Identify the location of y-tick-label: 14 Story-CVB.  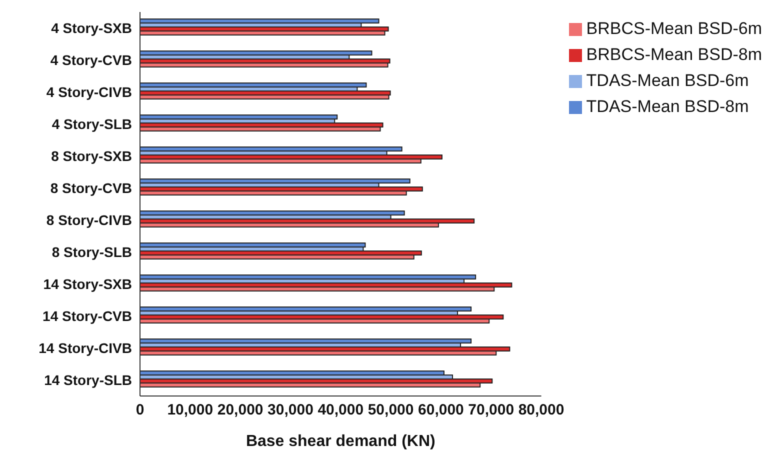
(87, 316).